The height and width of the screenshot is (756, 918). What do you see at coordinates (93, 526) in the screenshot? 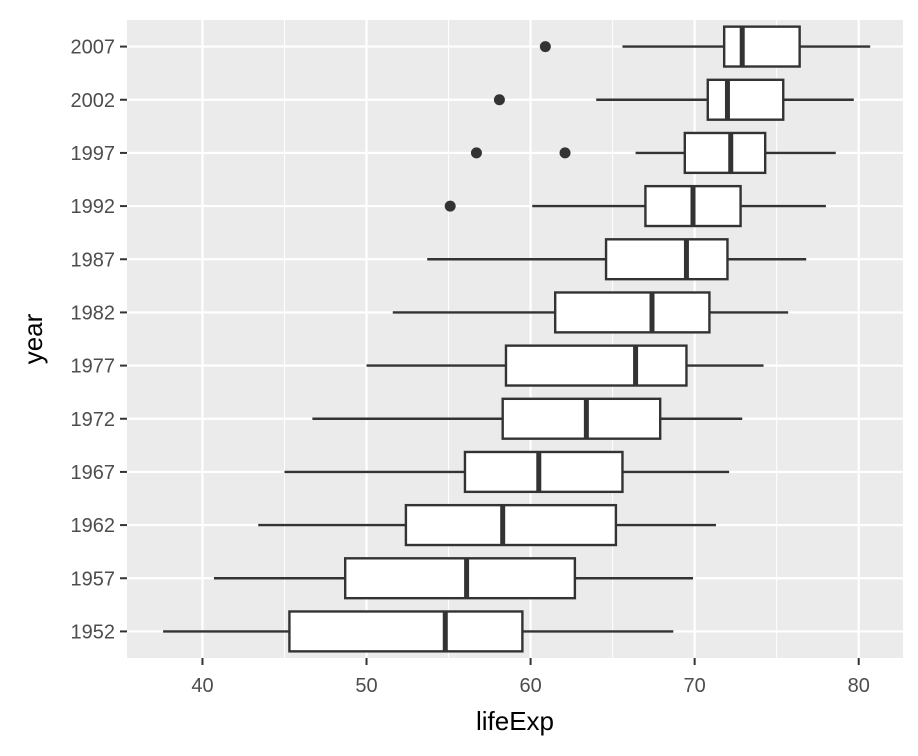
I see `y-tick-label: 1962` at bounding box center [93, 526].